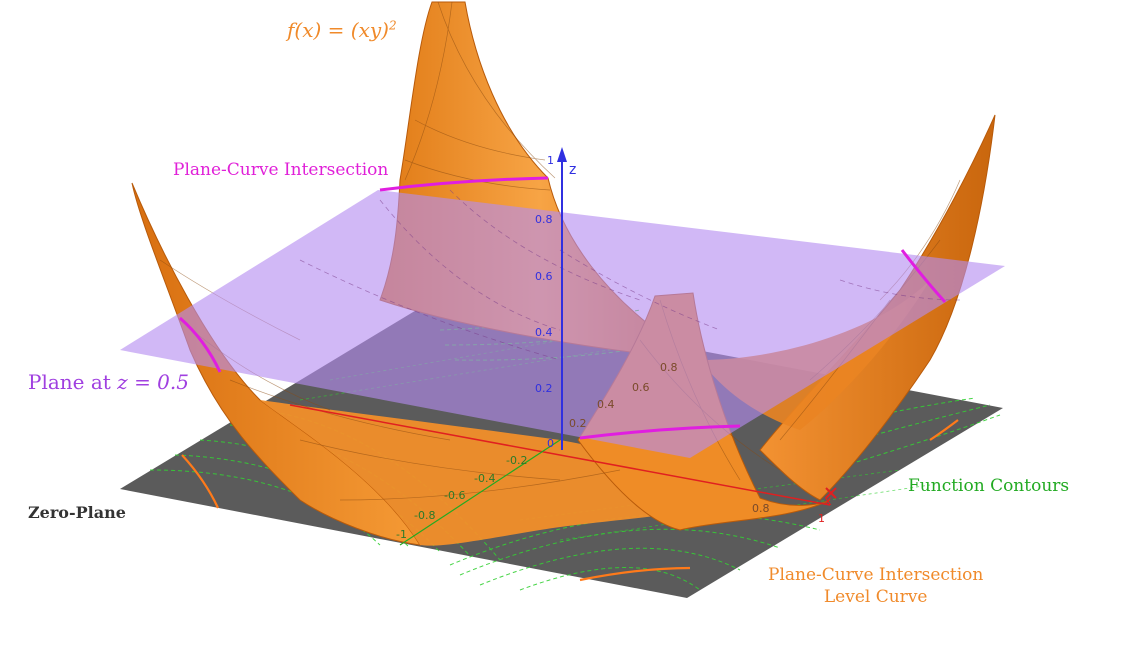  I want to click on plane-label-equation: z = 0.5, so click(153, 382).